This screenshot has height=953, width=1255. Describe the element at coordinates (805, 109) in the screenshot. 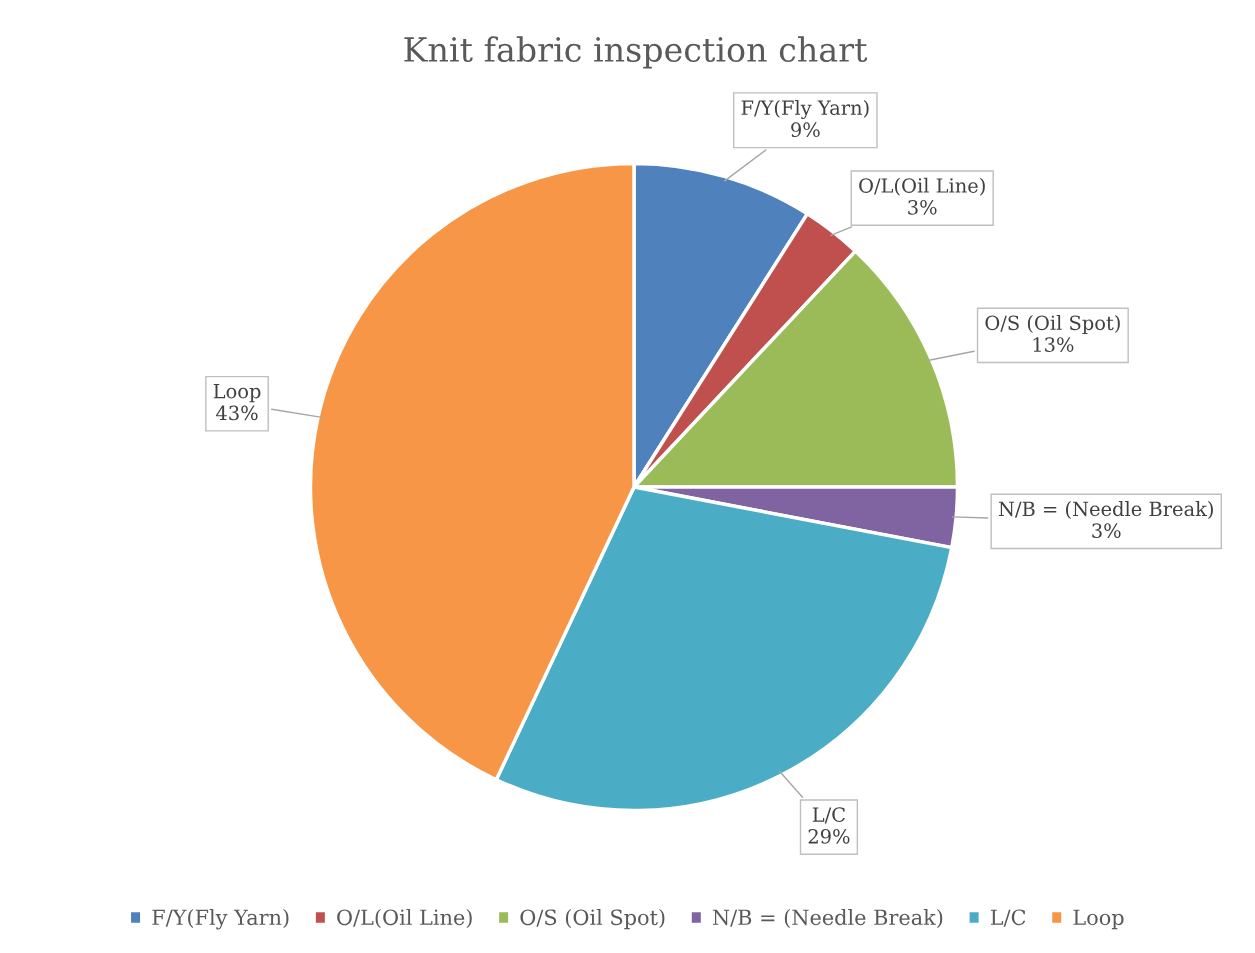

I see `slice-label: F/Y(Fly Yarn)` at that location.